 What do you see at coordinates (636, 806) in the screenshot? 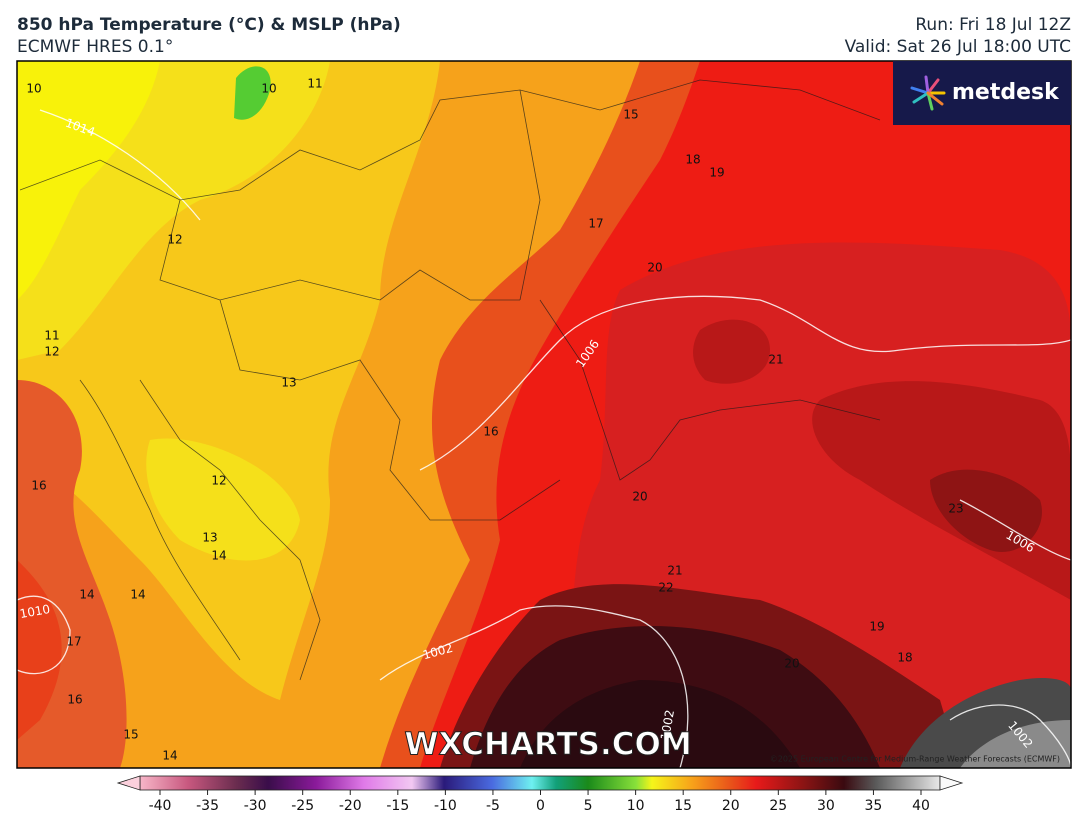
I see `colorbar-tick-label: 10` at bounding box center [636, 806].